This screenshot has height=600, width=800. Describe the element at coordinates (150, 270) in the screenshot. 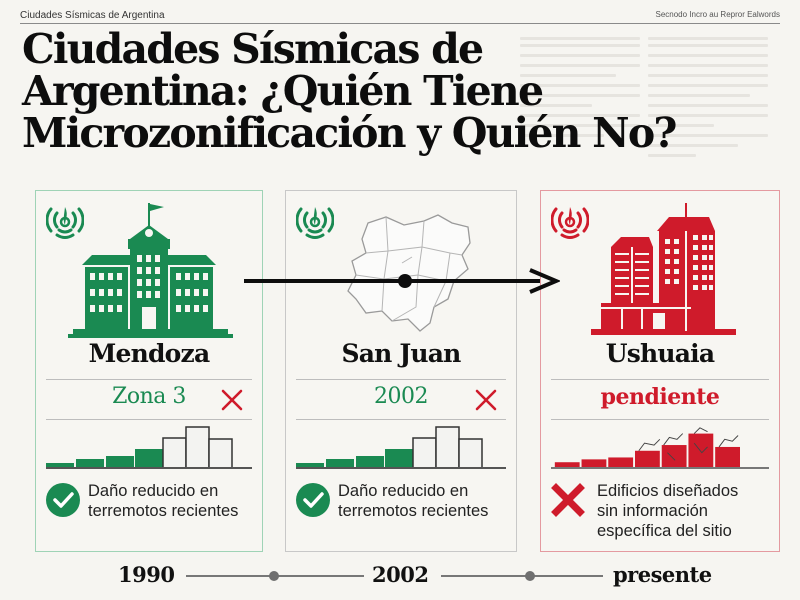

I see `school-building-icon` at that location.